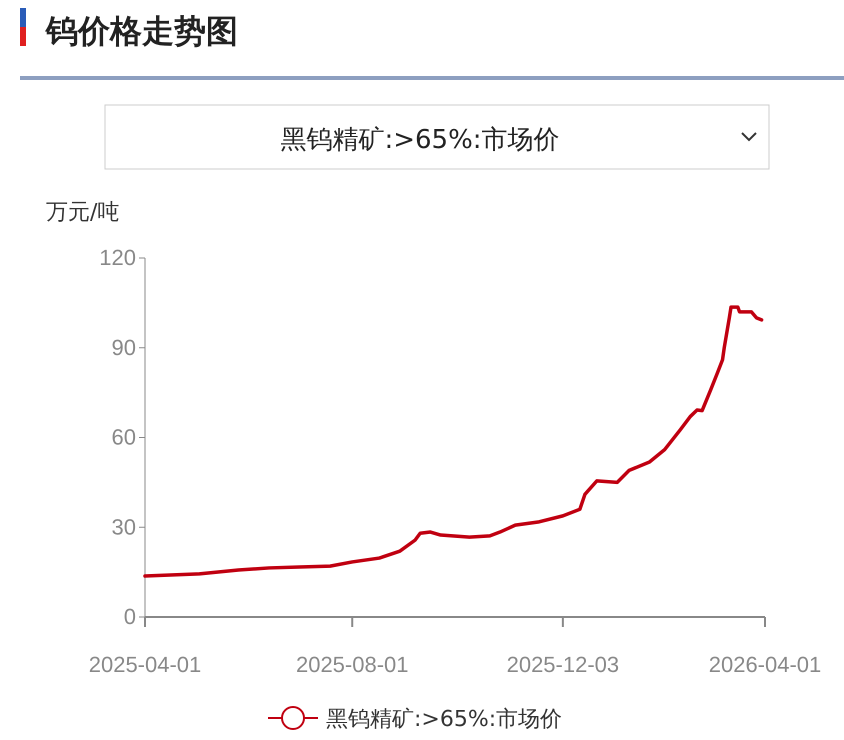 This screenshot has width=844, height=740. What do you see at coordinates (145, 664) in the screenshot?
I see `x-tick-label: 2025-04-01` at bounding box center [145, 664].